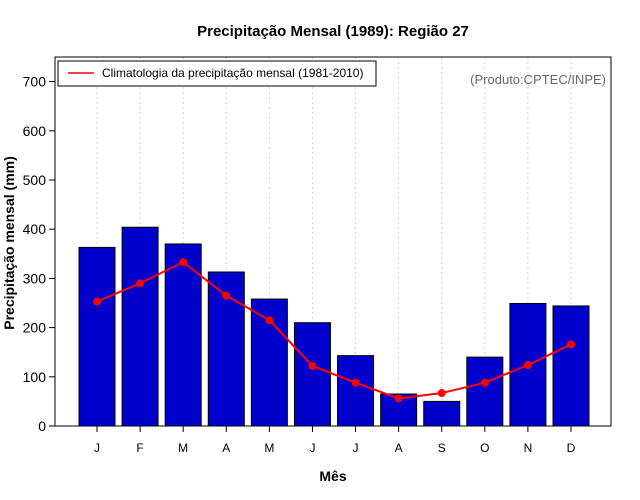  I want to click on x-axis-label: Mês, so click(332, 476).